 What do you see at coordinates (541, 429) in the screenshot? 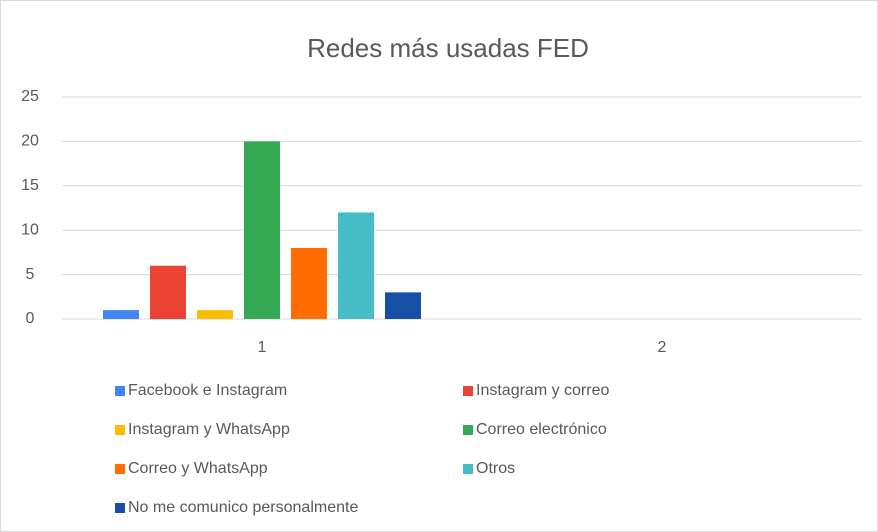
I see `legend-label: Correo electrónico` at bounding box center [541, 429].